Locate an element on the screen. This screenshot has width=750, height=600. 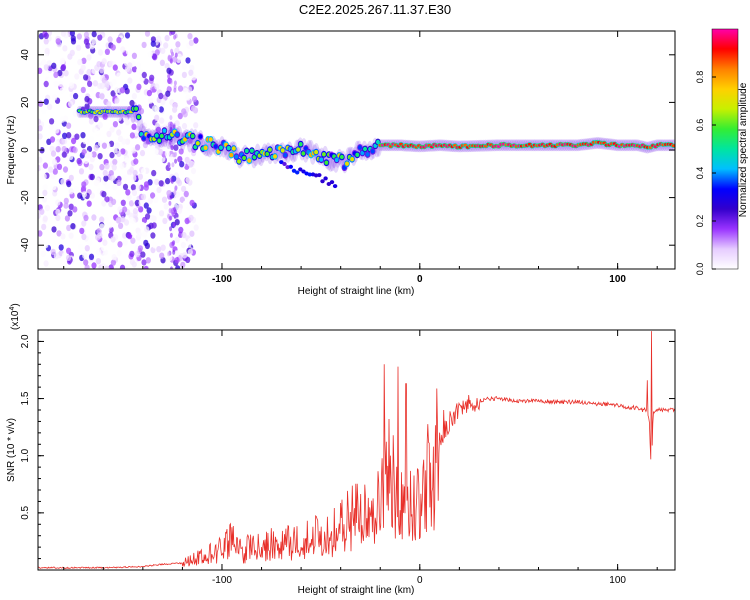
spectrogram-xlabel: Height of straight line (km) is located at coordinates (356, 291).